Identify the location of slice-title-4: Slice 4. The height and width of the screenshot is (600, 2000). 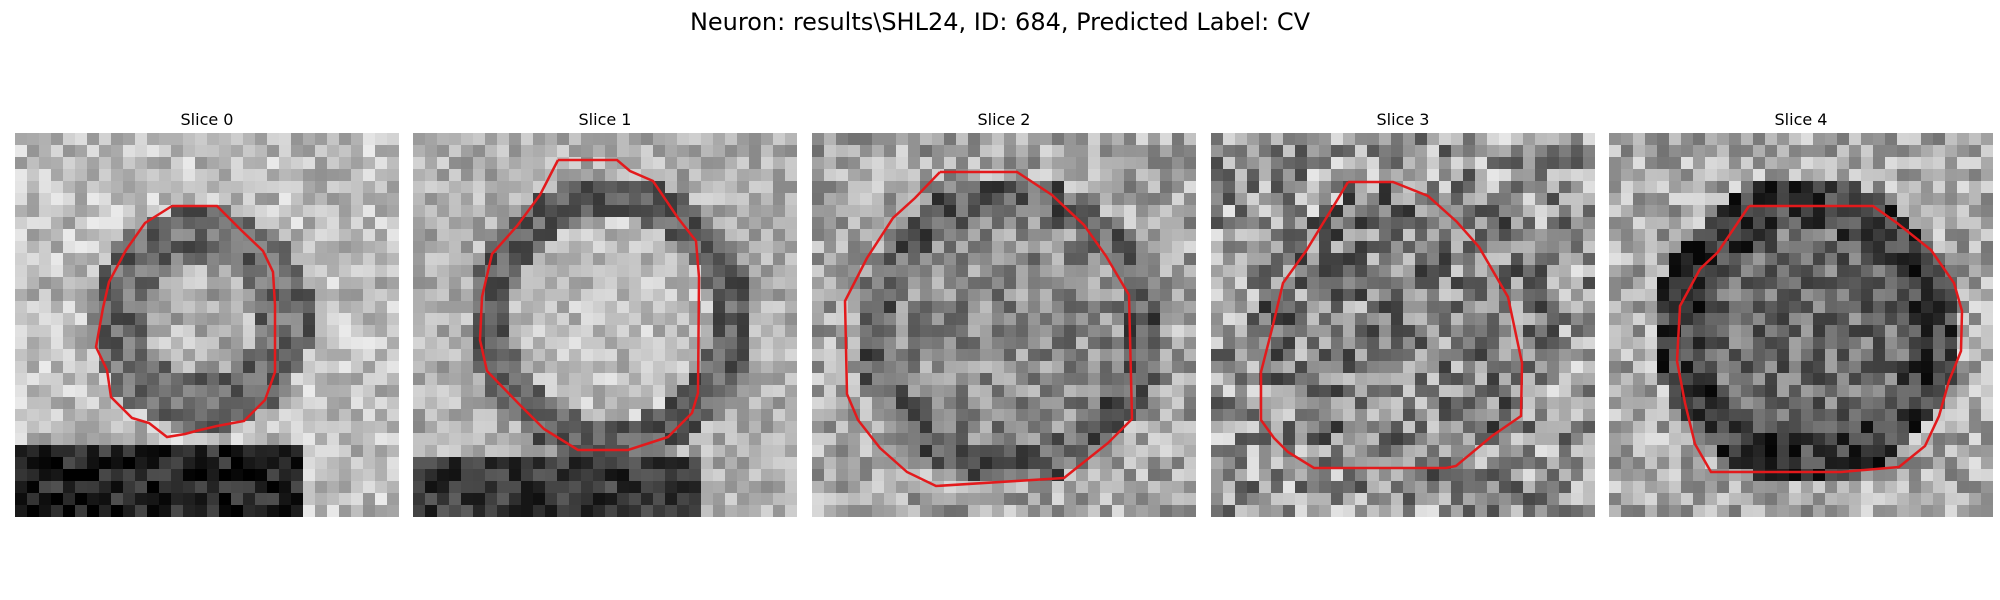
(1801, 119).